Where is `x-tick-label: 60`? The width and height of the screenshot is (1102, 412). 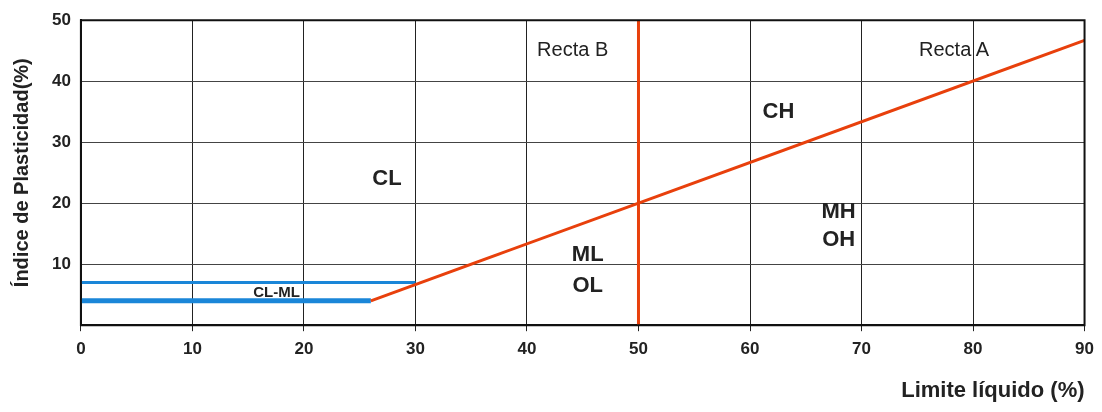 x-tick-label: 60 is located at coordinates (750, 349).